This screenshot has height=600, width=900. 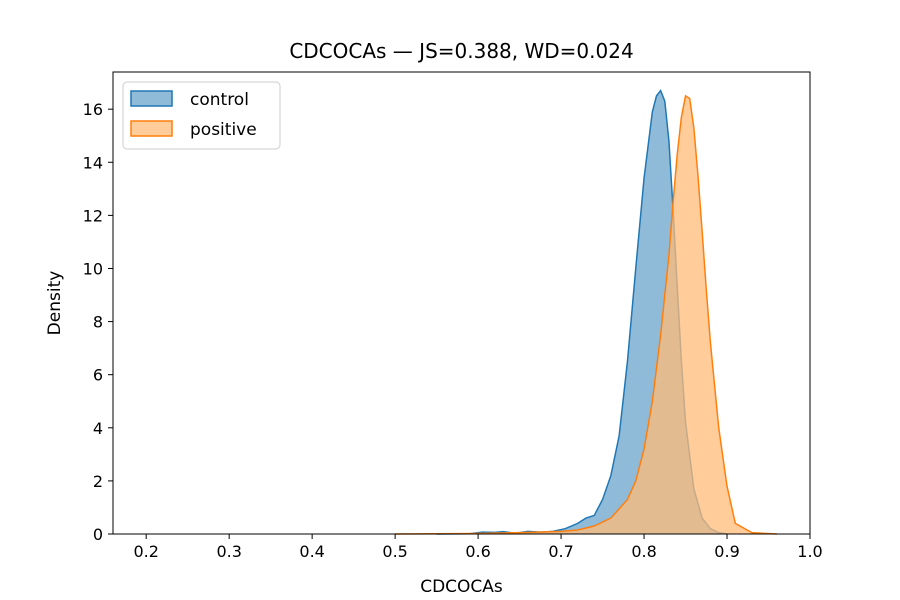 What do you see at coordinates (151, 128) in the screenshot?
I see `legend-swatch-positive` at bounding box center [151, 128].